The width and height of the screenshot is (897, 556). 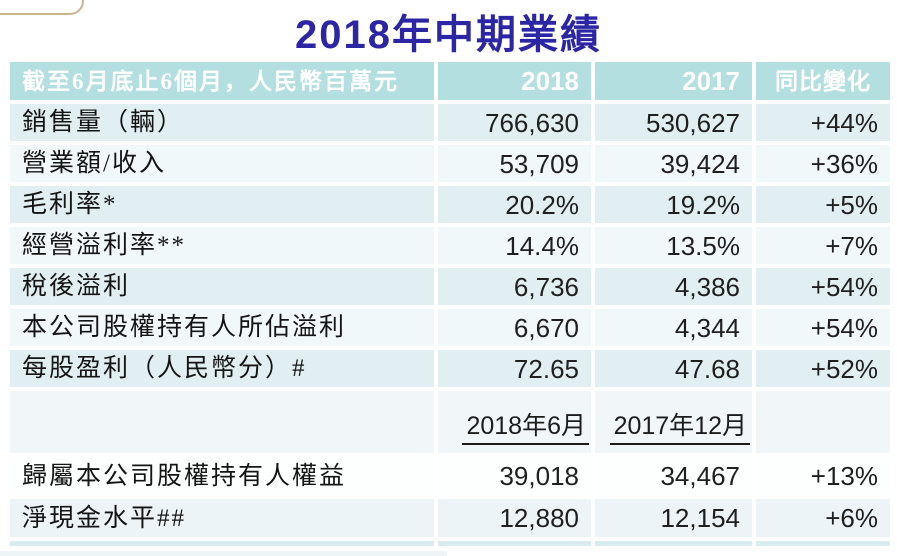 I want to click on row-label: 每股盈利（人民幣分）#, so click(x=222, y=368).